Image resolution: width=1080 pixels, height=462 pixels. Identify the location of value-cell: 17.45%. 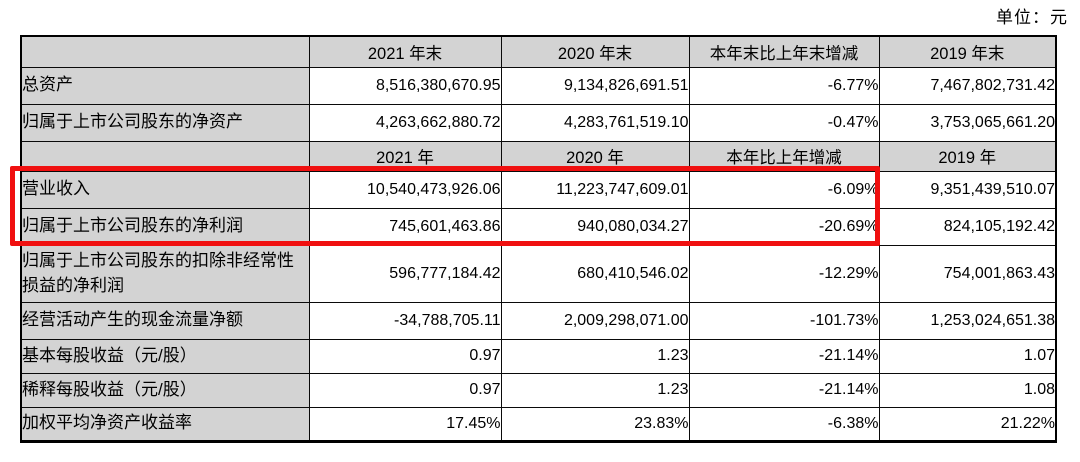
(405, 424).